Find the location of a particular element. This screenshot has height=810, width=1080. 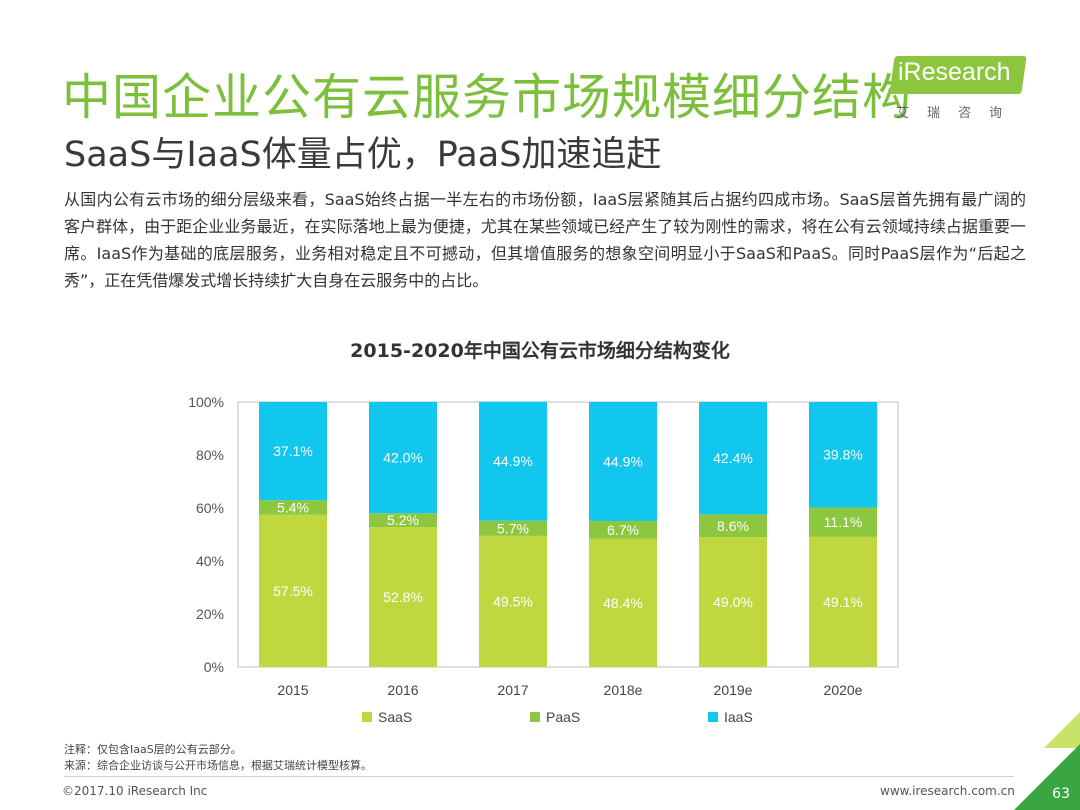

bar-saas-2015 is located at coordinates (293, 590).